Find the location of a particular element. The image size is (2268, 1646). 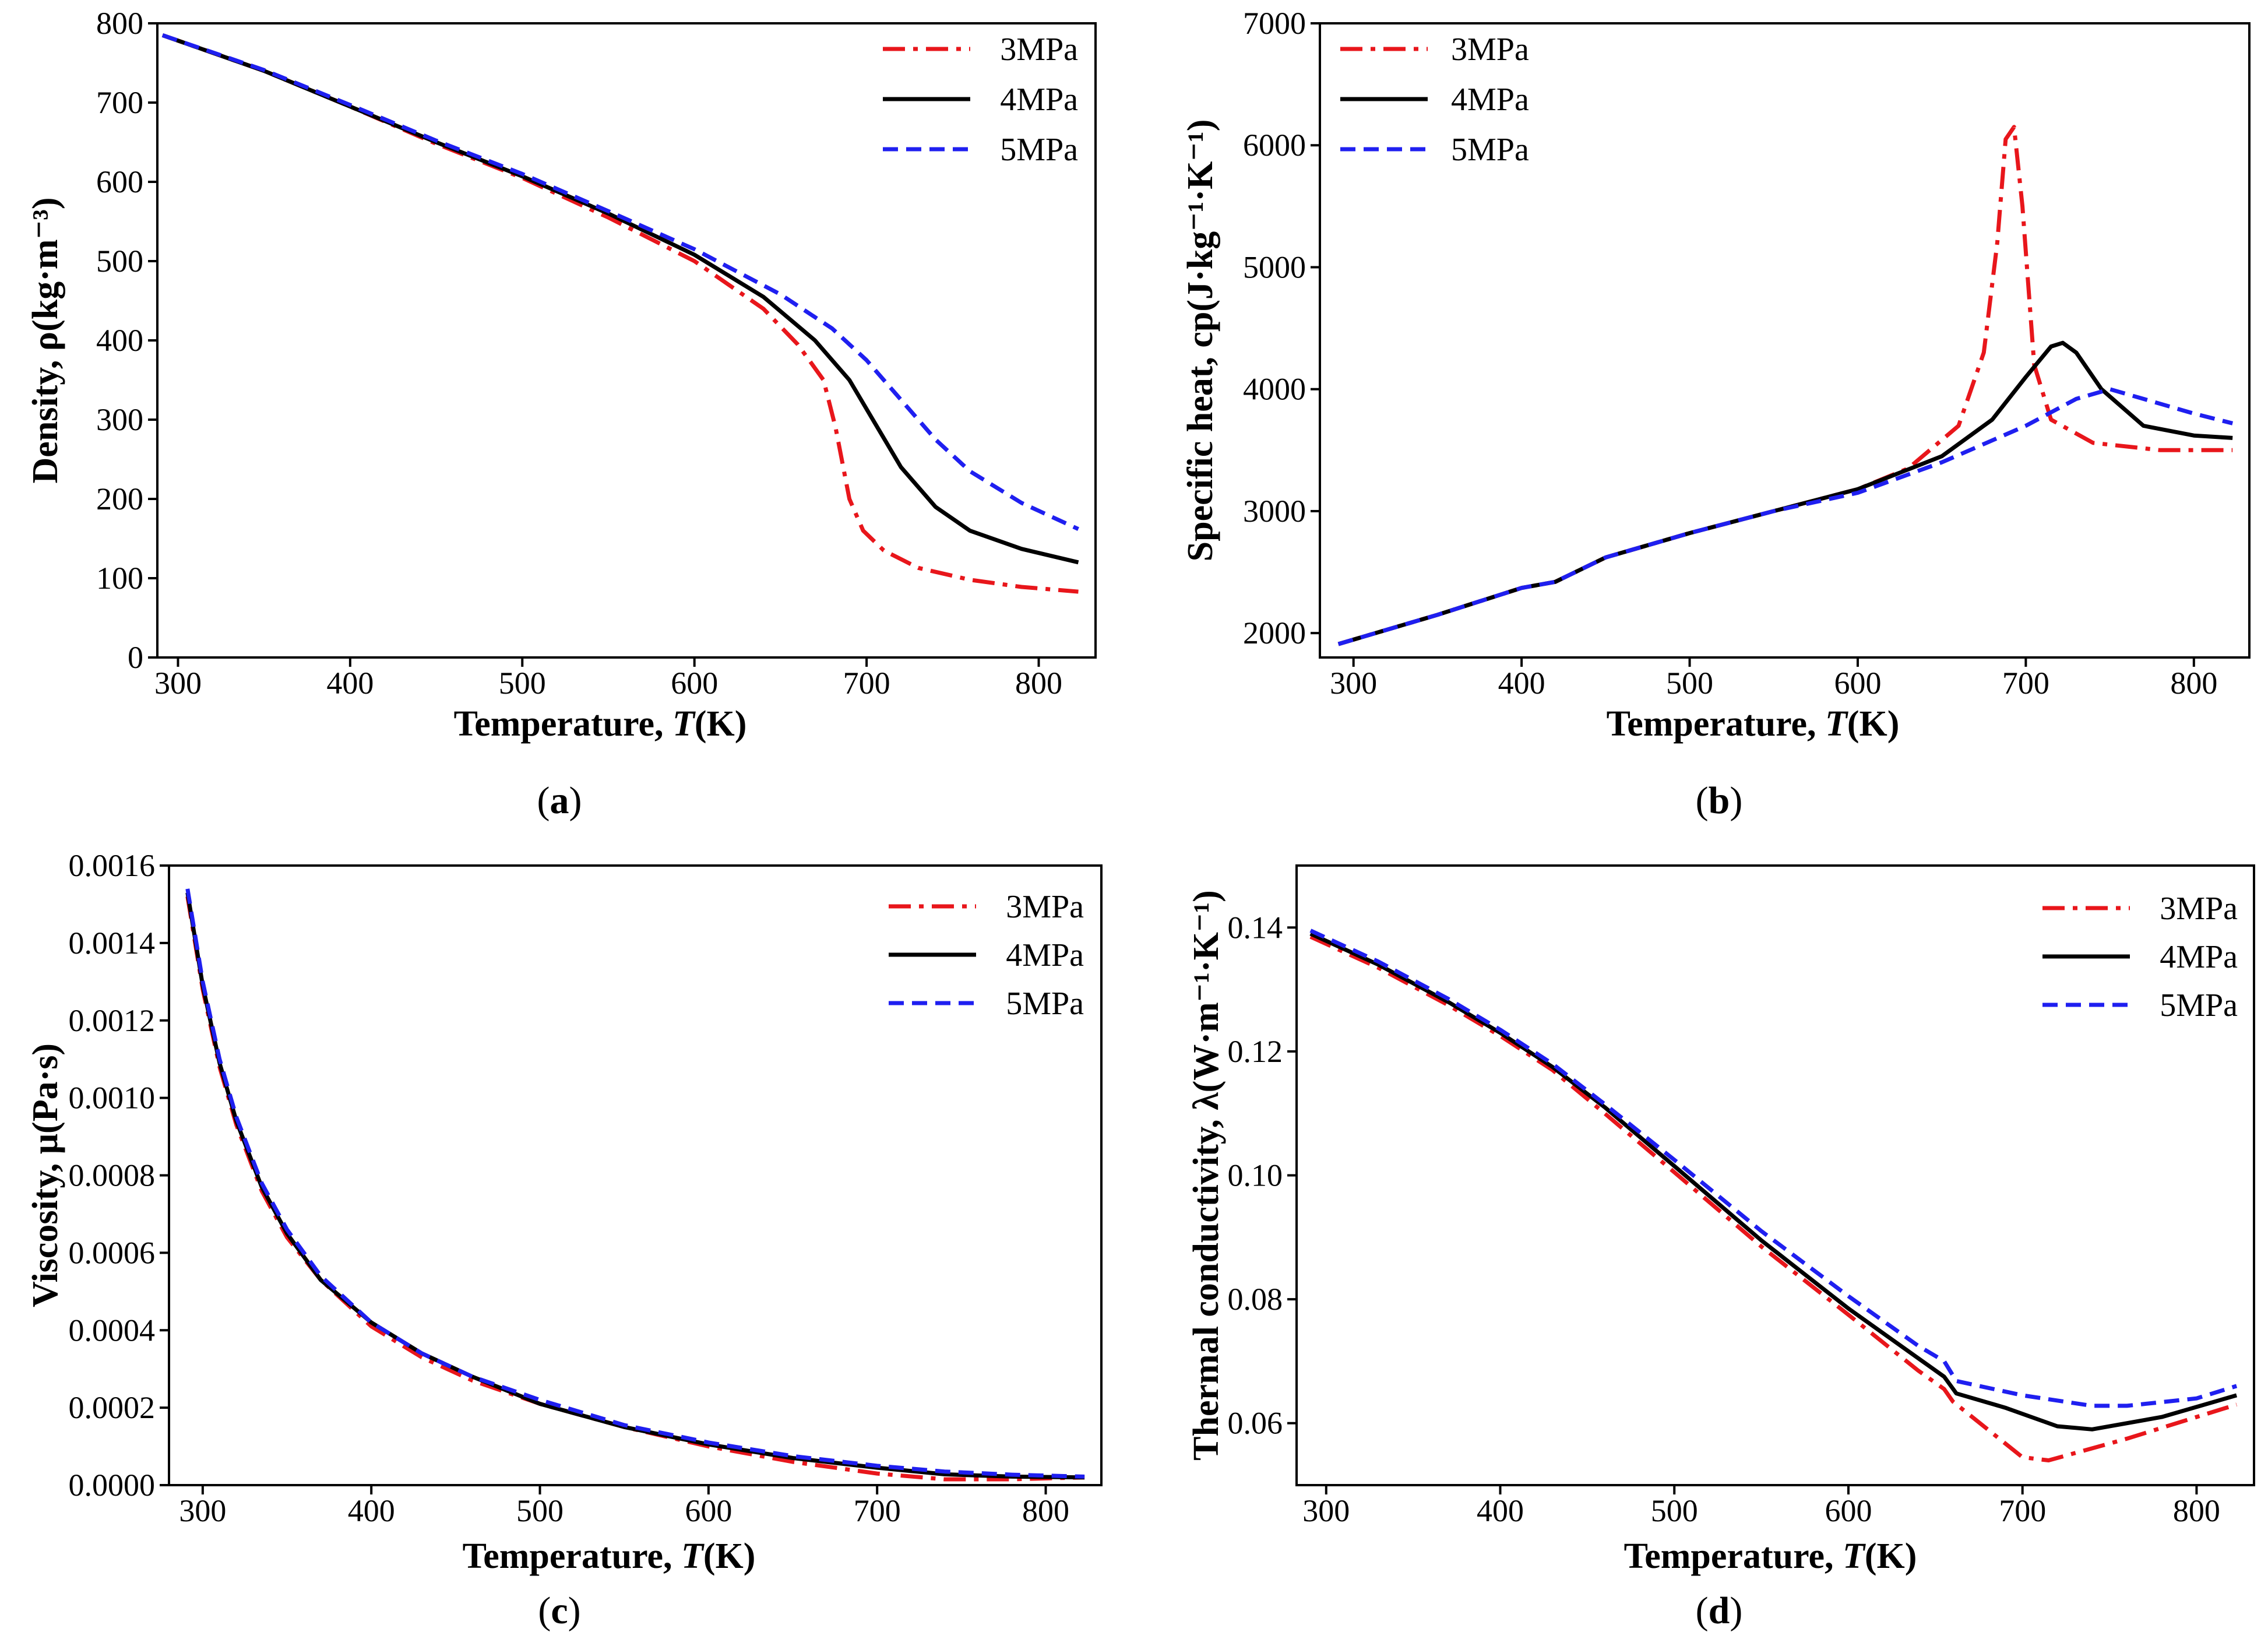

y-tick-label: 0.14 is located at coordinates (1255, 927).